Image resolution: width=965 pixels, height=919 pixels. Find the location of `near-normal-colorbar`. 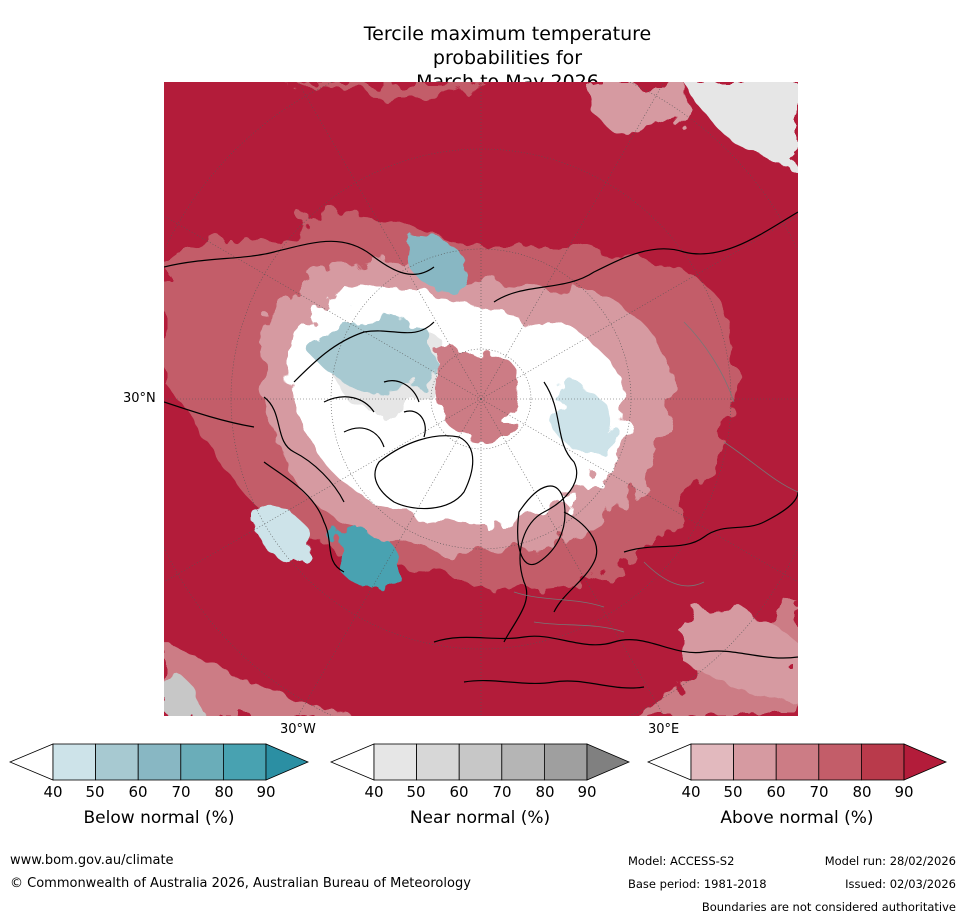

near-normal-colorbar is located at coordinates (480, 762).